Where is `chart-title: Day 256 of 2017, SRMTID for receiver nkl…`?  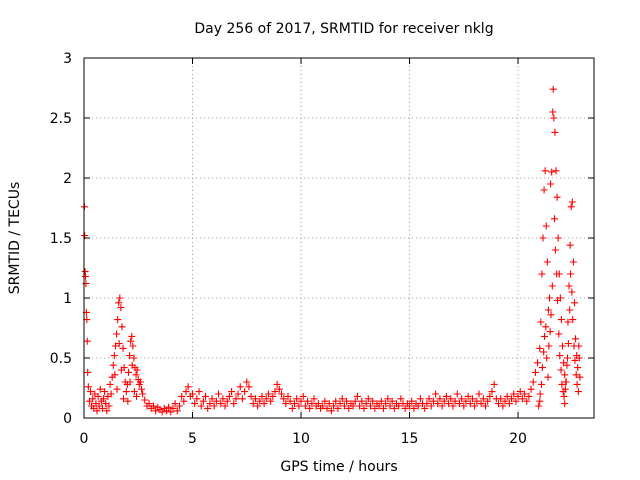
chart-title: Day 256 of 2017, SRMTID for receiver nkl… is located at coordinates (343, 29).